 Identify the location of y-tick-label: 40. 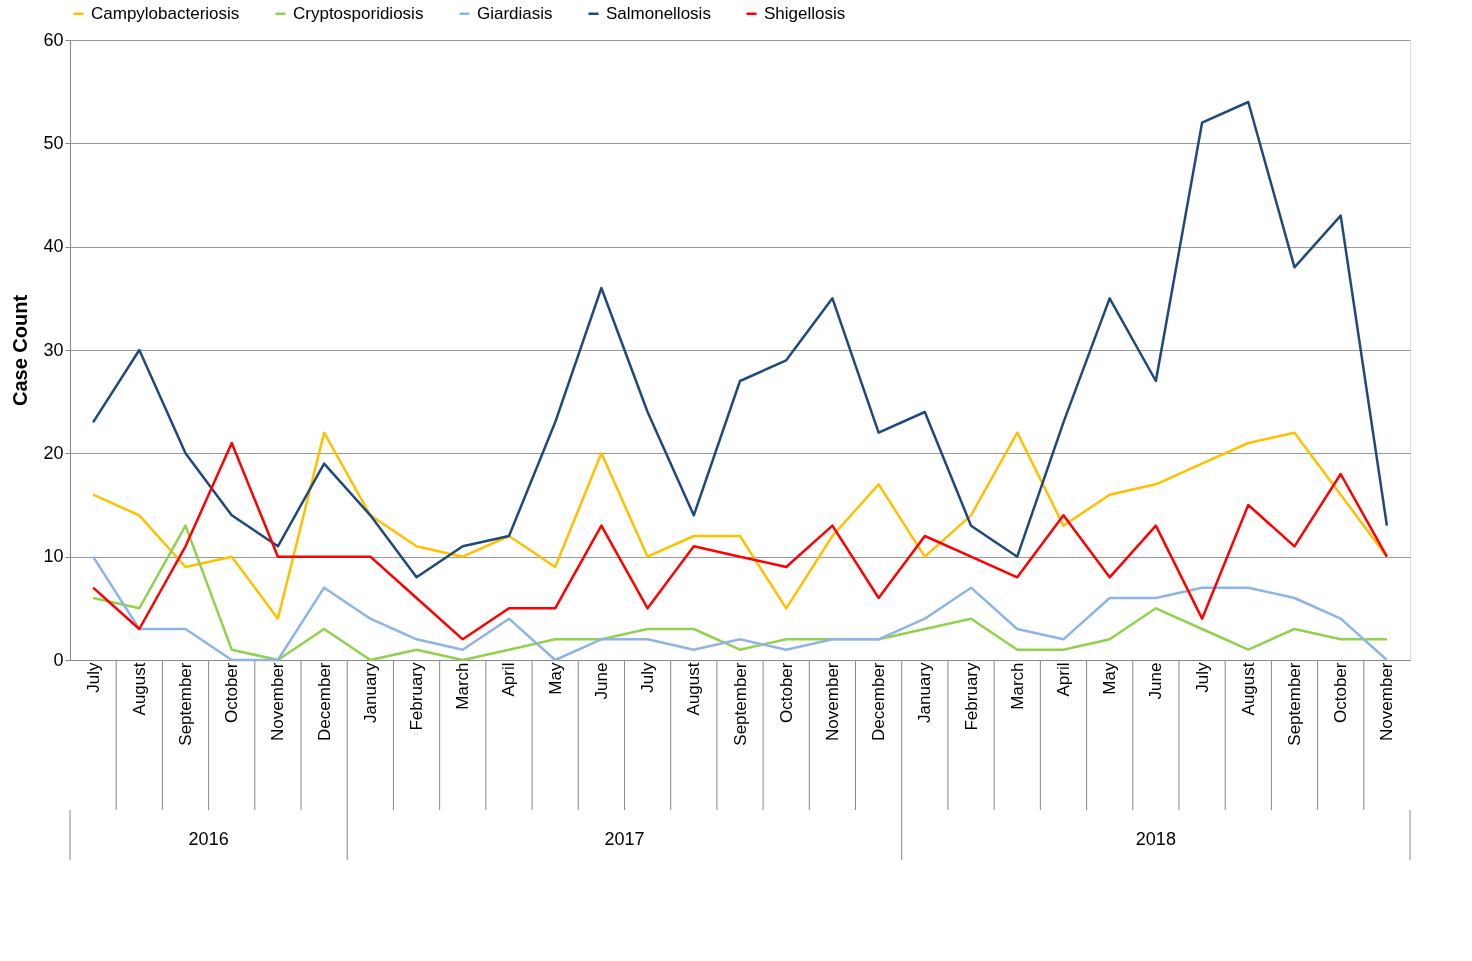
(53, 246).